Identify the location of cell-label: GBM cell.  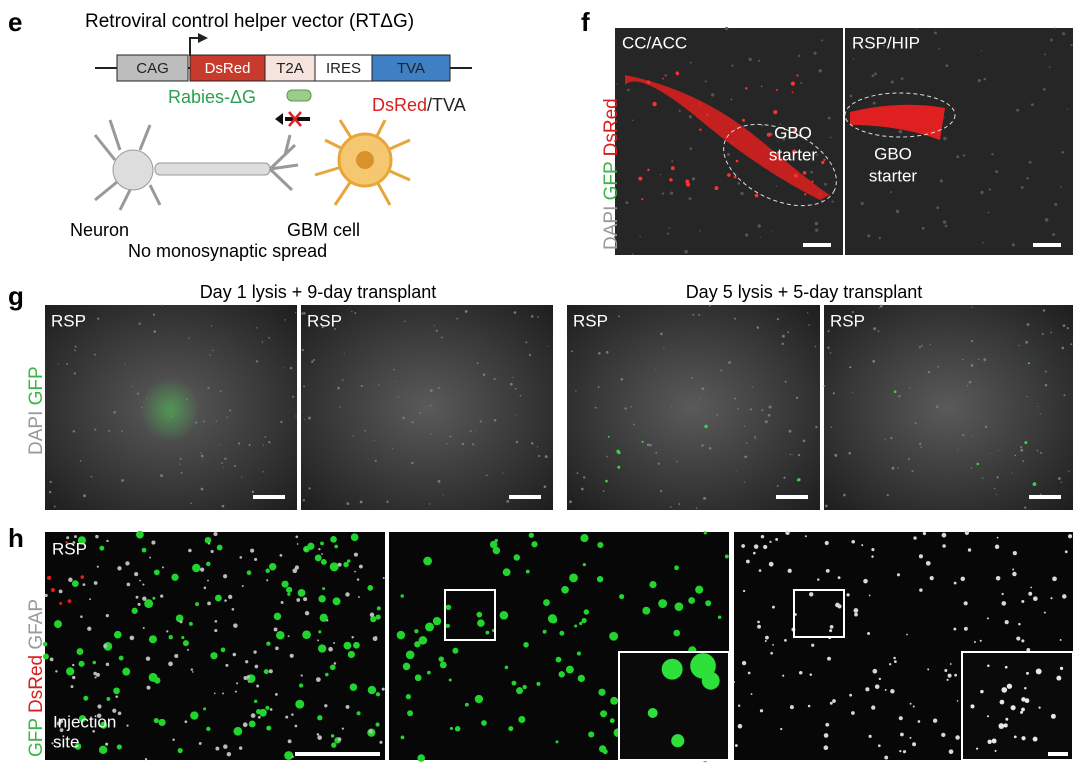
(323, 230).